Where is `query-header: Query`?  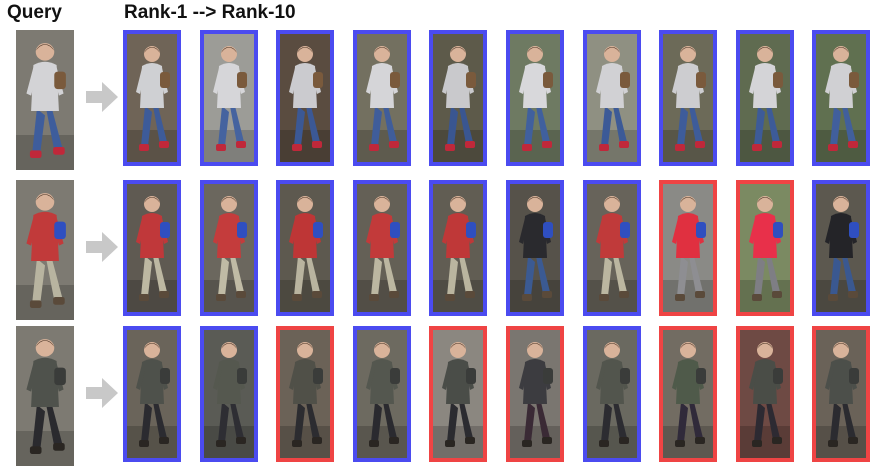 query-header: Query is located at coordinates (34, 12).